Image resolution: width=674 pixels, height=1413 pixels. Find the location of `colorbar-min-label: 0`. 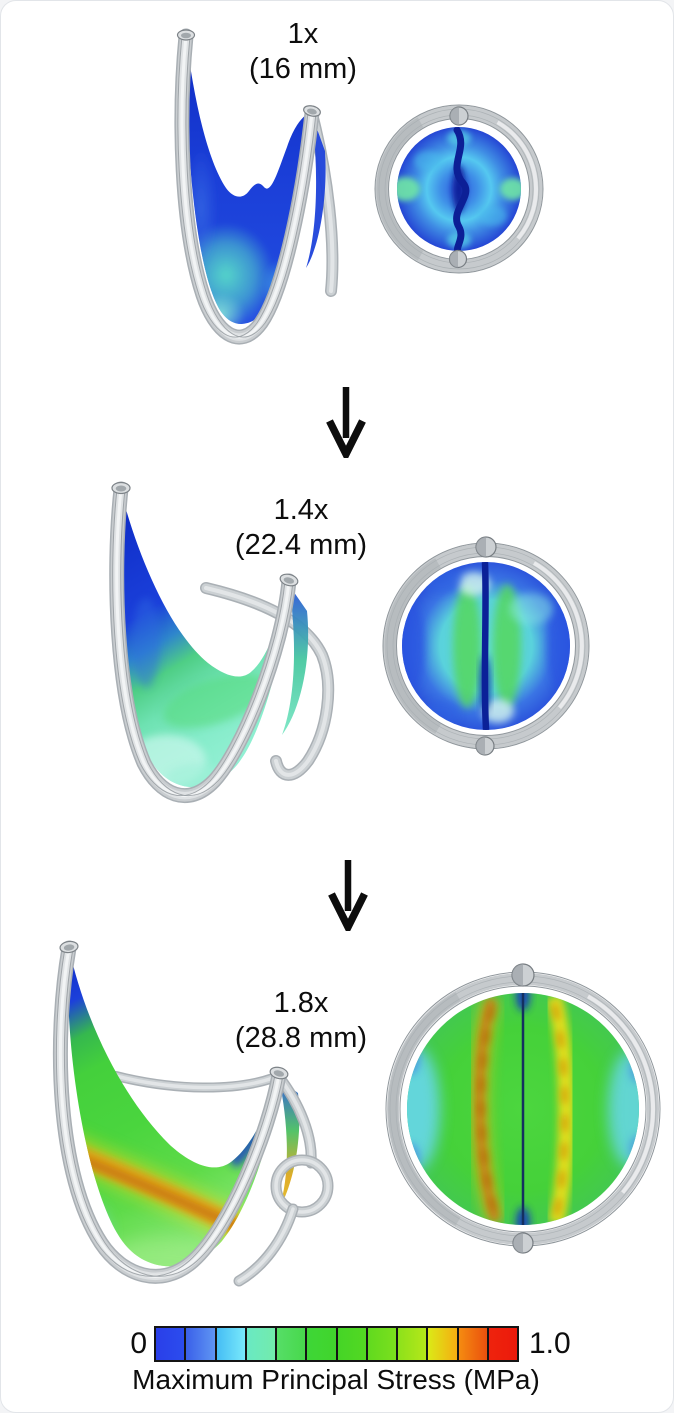

colorbar-min-label: 0 is located at coordinates (138, 1343).